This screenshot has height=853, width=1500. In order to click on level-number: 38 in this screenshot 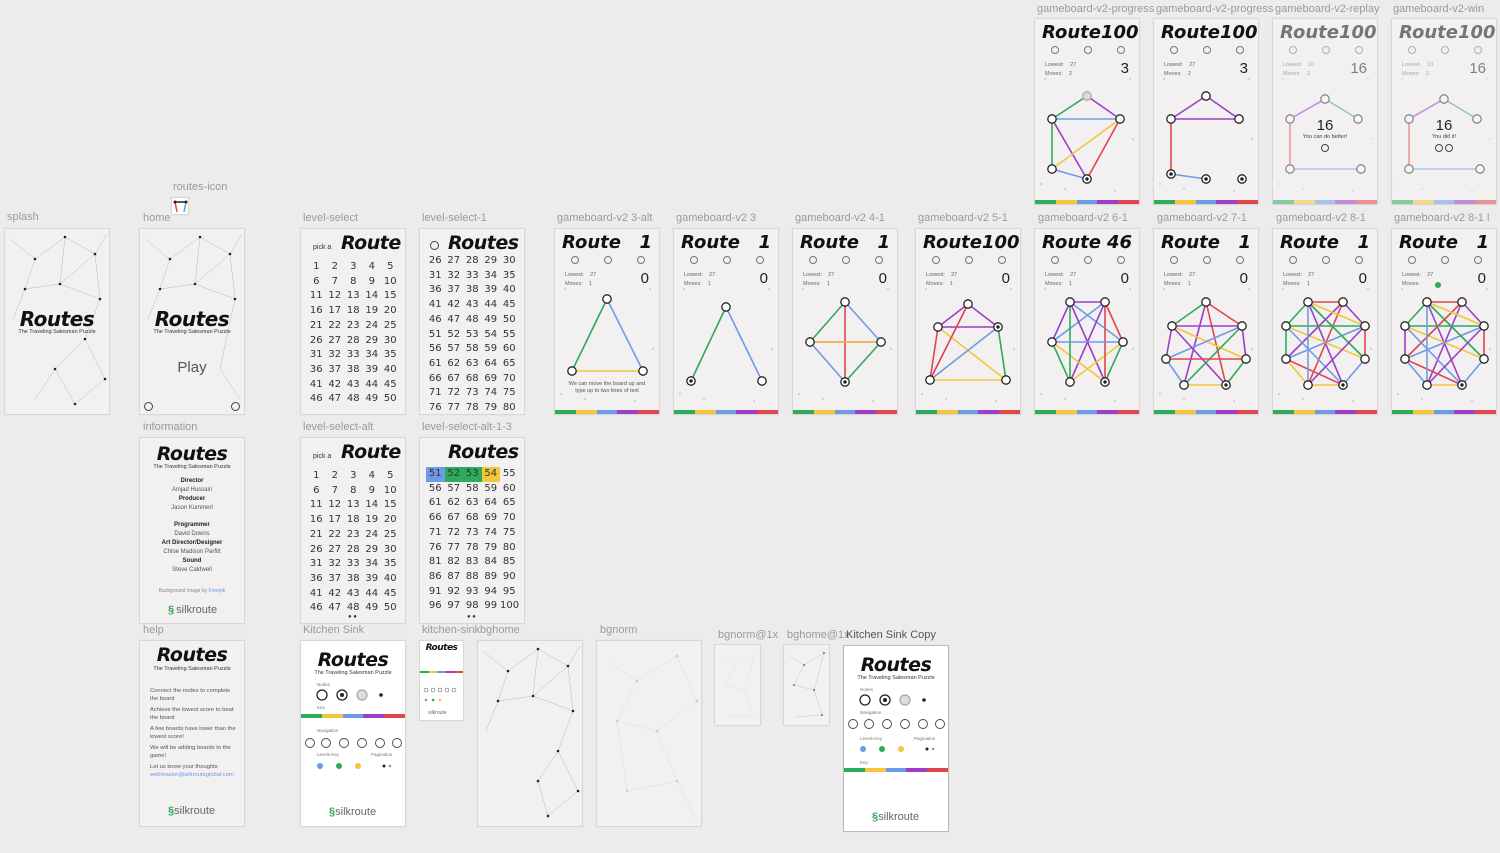, I will do `click(353, 578)`.